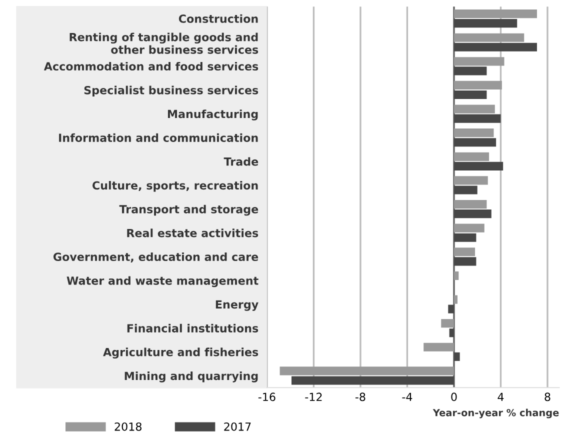  What do you see at coordinates (267, 397) in the screenshot?
I see `x-tick-label: -16` at bounding box center [267, 397].